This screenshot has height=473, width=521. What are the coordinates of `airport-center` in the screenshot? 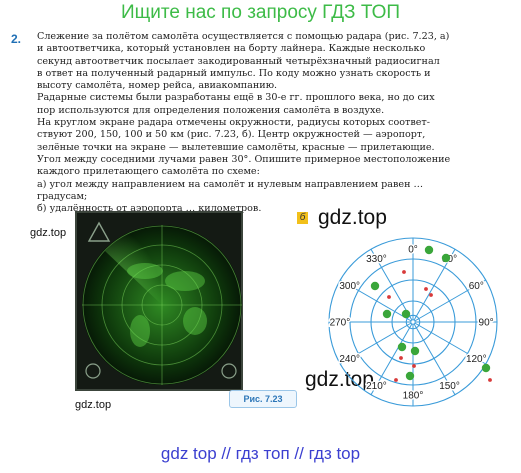 It's located at (413, 322).